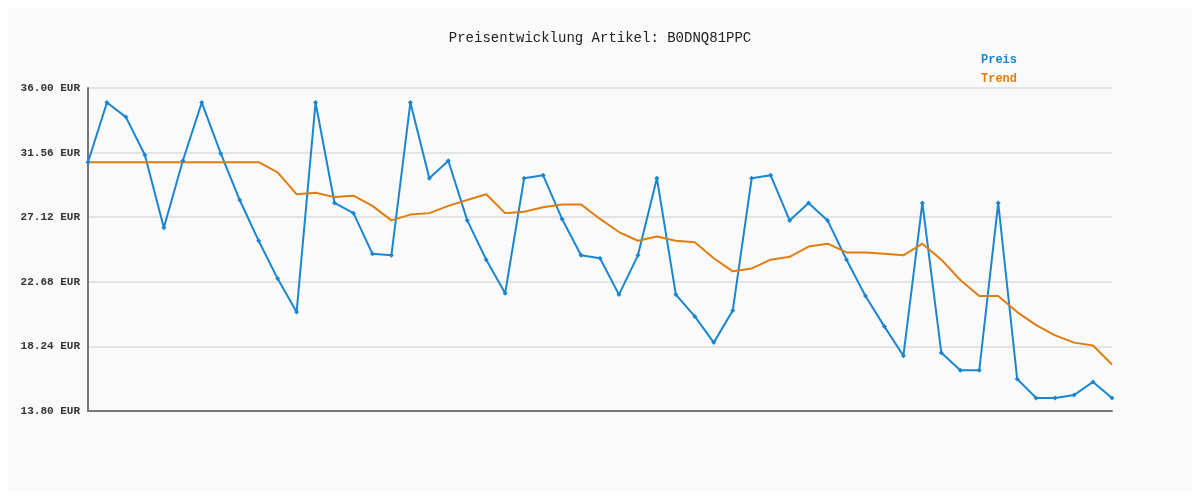 The width and height of the screenshot is (1200, 500). Describe the element at coordinates (50, 346) in the screenshot. I see `y-tick-label: 18.24 EUR` at that location.